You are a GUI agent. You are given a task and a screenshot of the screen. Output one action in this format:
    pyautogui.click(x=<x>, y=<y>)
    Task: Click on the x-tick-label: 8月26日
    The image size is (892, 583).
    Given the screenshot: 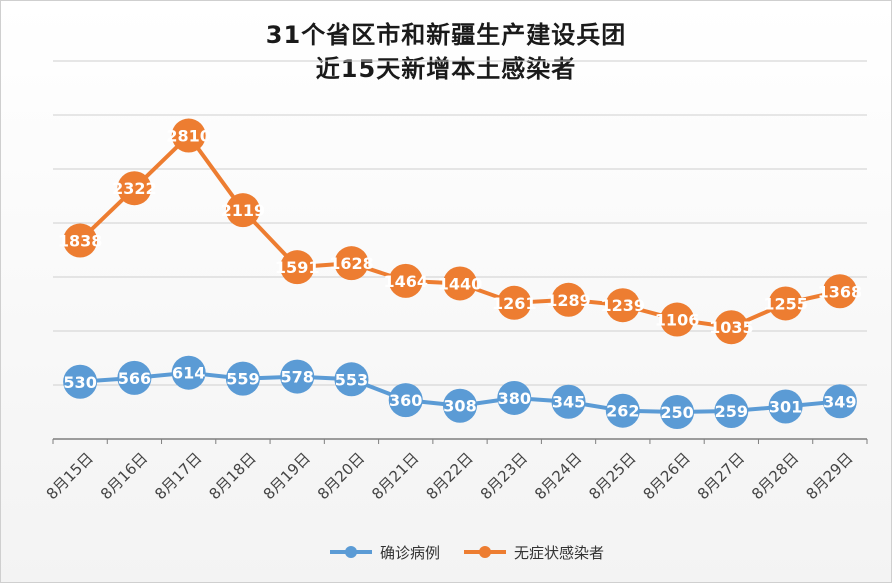 What is the action you would take?
    pyautogui.click(x=667, y=476)
    